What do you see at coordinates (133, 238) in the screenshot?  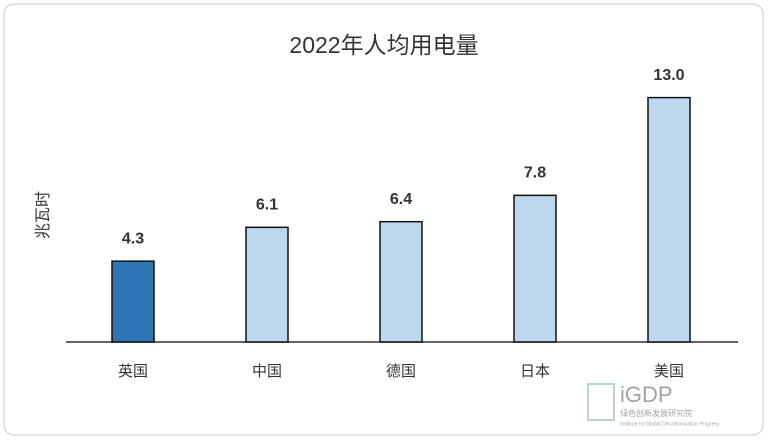 I see `value-label: 4.3` at bounding box center [133, 238].